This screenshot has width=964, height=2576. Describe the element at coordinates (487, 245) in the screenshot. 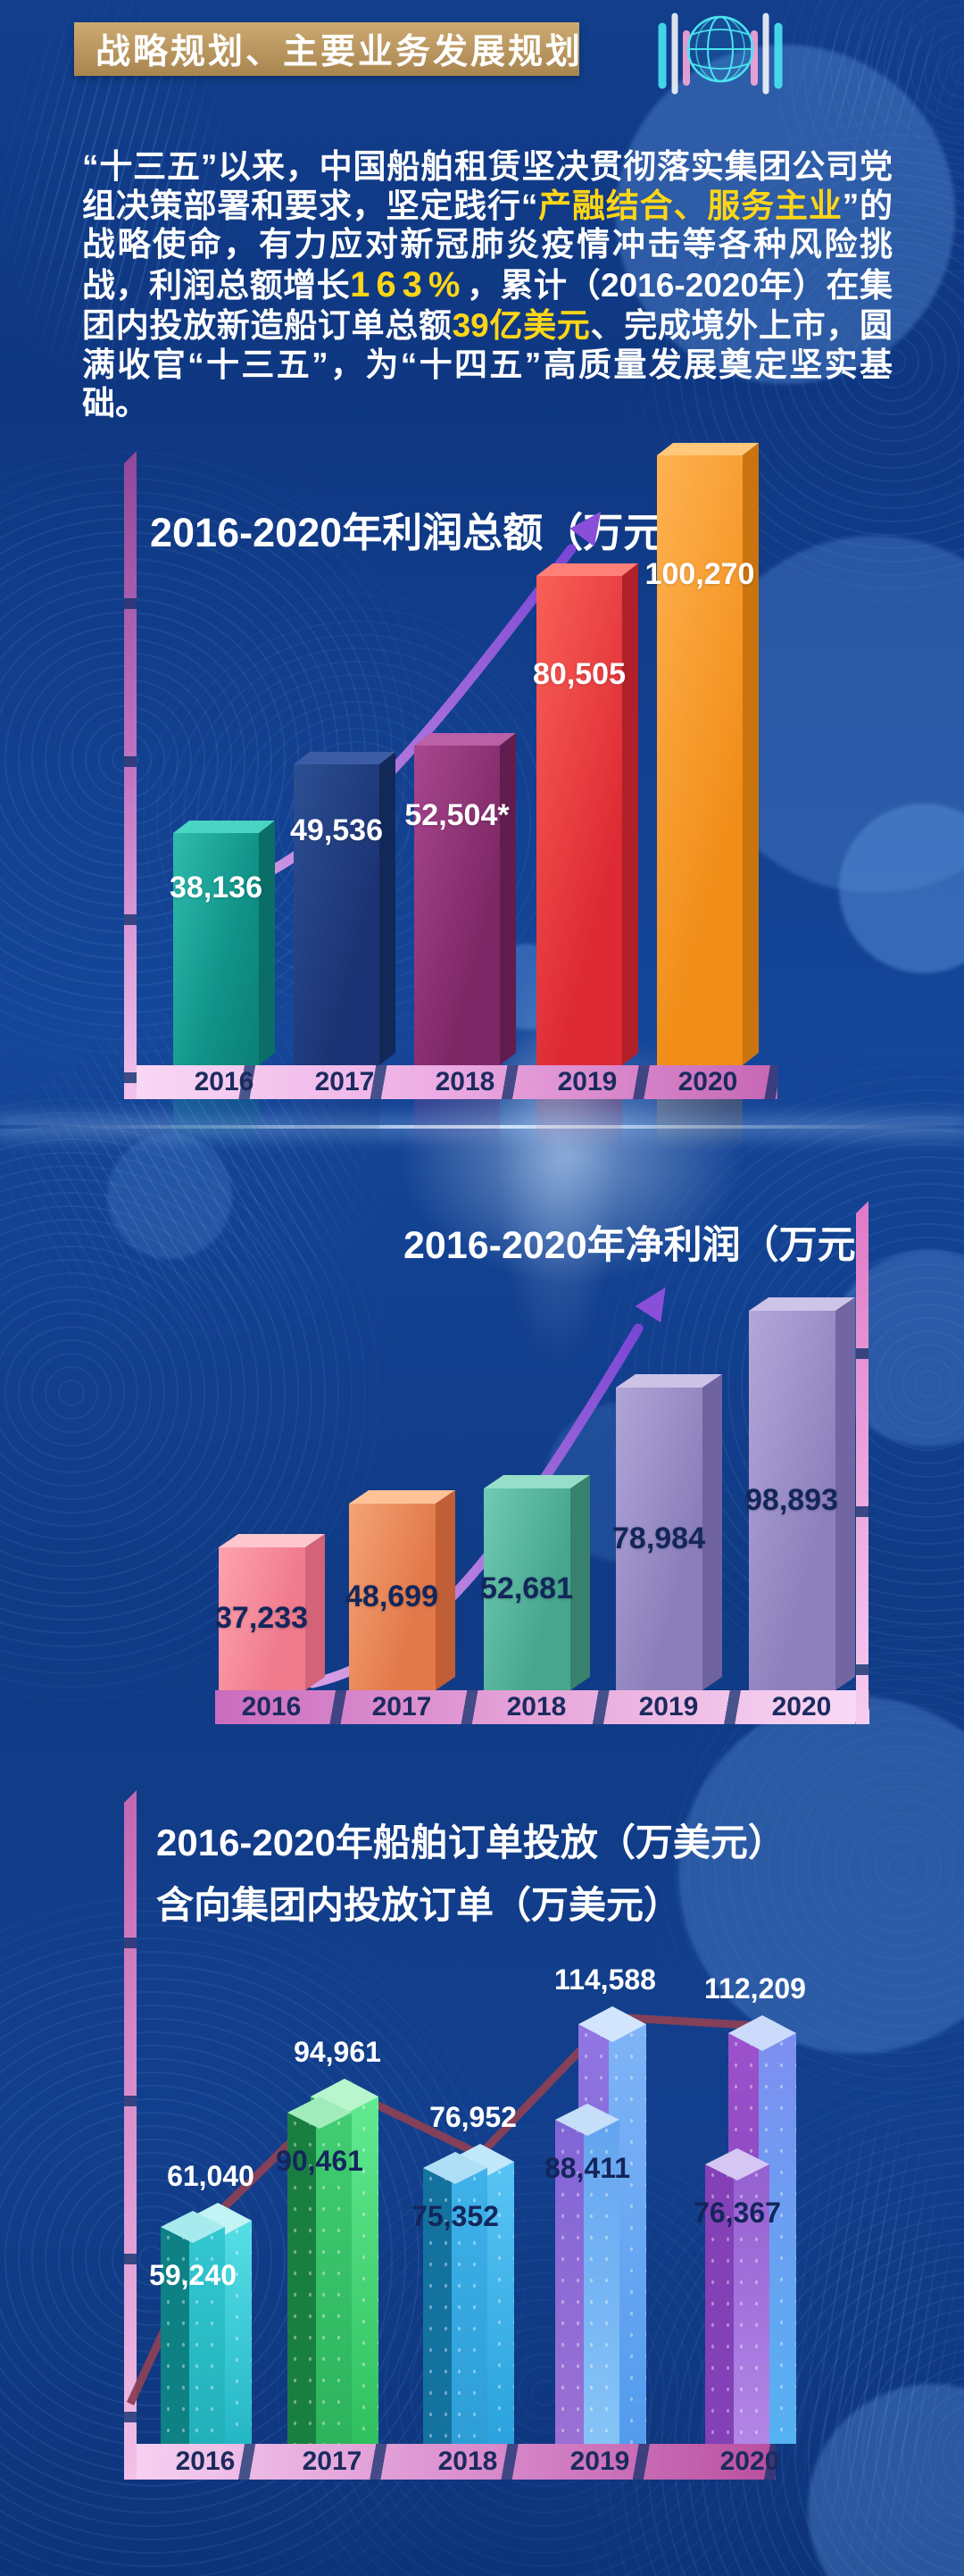

I see `intro-segment: ”的战略使命，有力应对新冠肺炎疫情冲击等各种风险挑战，利润总额增长` at that location.